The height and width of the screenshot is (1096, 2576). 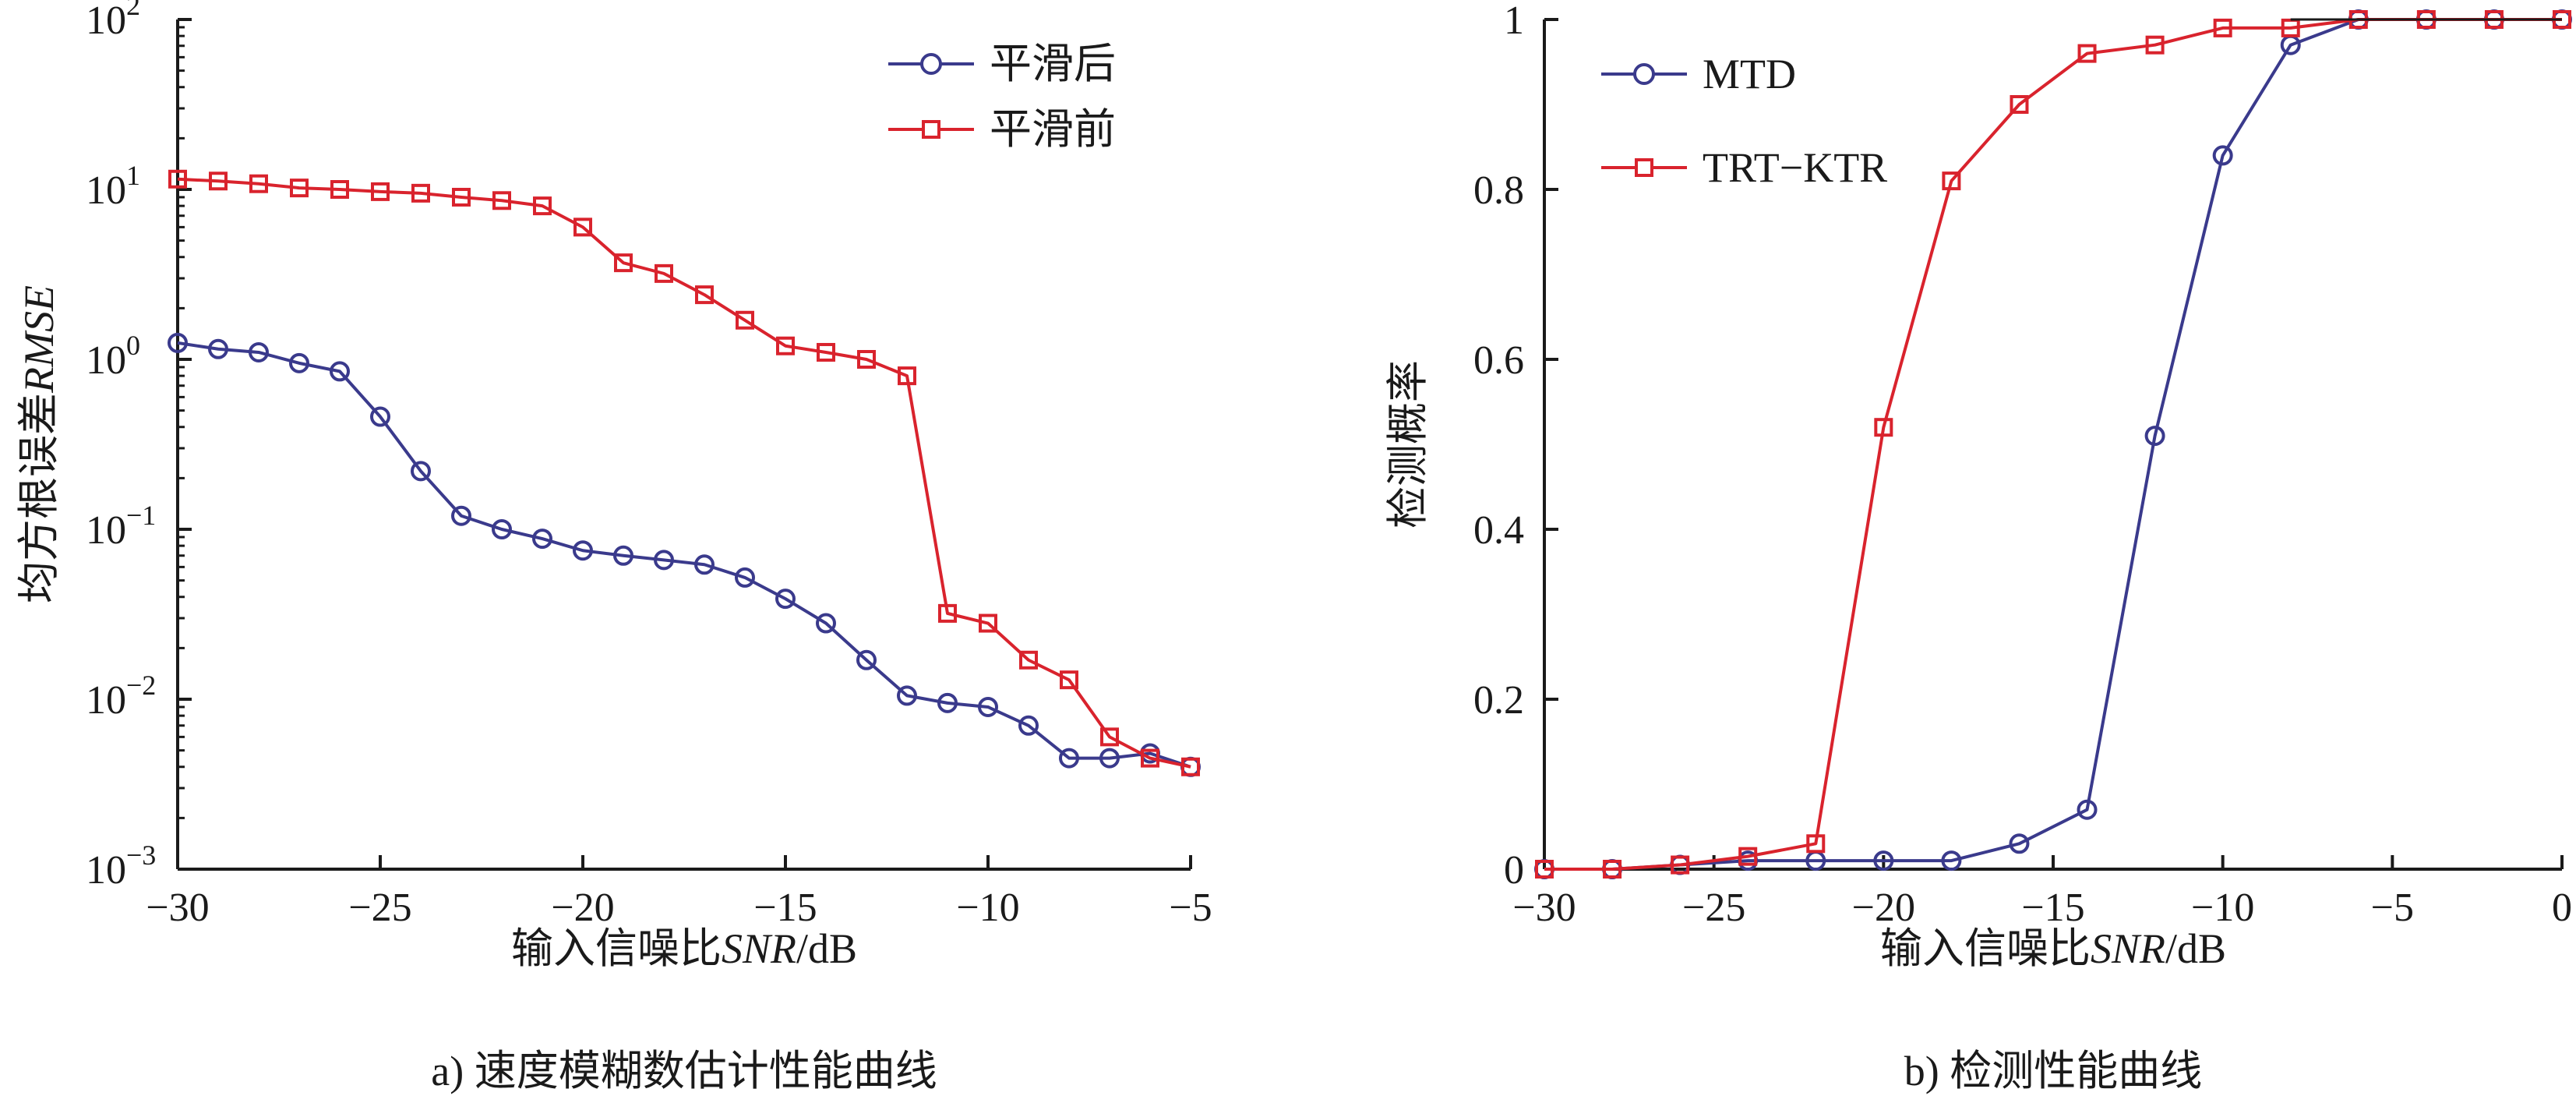 What do you see at coordinates (2052, 908) in the screenshot?
I see `x-tick-label: −15` at bounding box center [2052, 908].